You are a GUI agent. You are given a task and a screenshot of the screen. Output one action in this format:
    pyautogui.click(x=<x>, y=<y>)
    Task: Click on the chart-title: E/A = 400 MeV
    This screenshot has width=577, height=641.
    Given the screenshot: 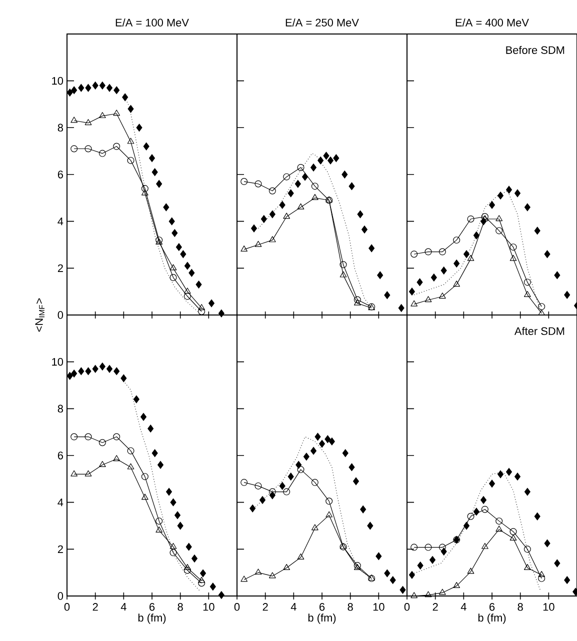 What is the action you would take?
    pyautogui.click(x=492, y=22)
    